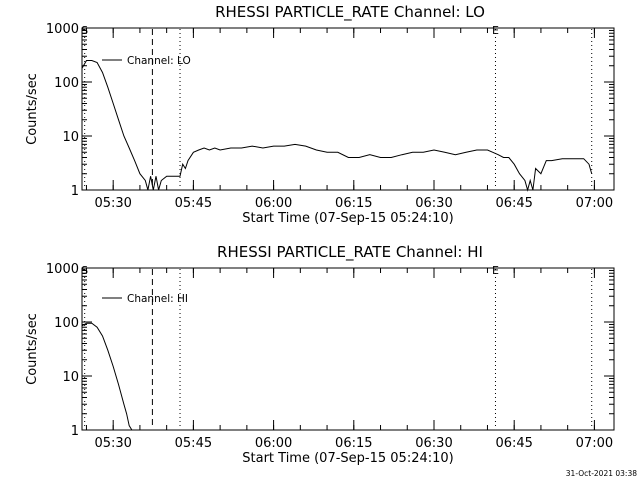 The width and height of the screenshot is (640, 480). What do you see at coordinates (347, 458) in the screenshot?
I see `x-axis-label-hi: Start Time (07-Sep-15 05:24:10)` at bounding box center [347, 458].